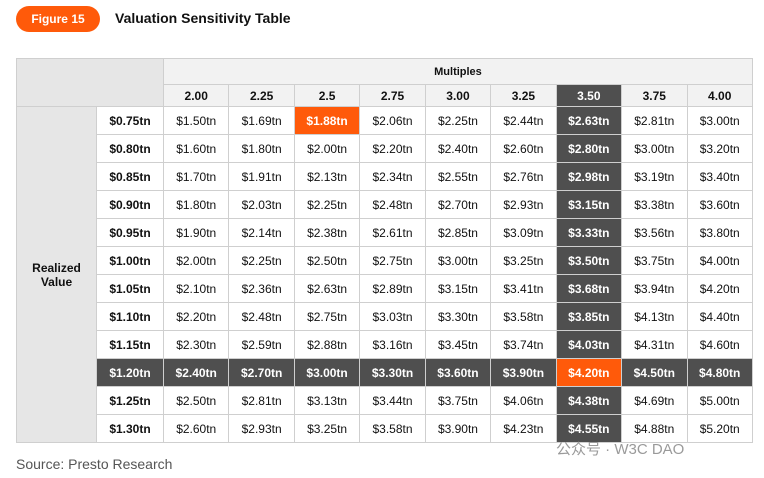  What do you see at coordinates (261, 288) in the screenshot?
I see `cell: $2.36tn` at bounding box center [261, 288].